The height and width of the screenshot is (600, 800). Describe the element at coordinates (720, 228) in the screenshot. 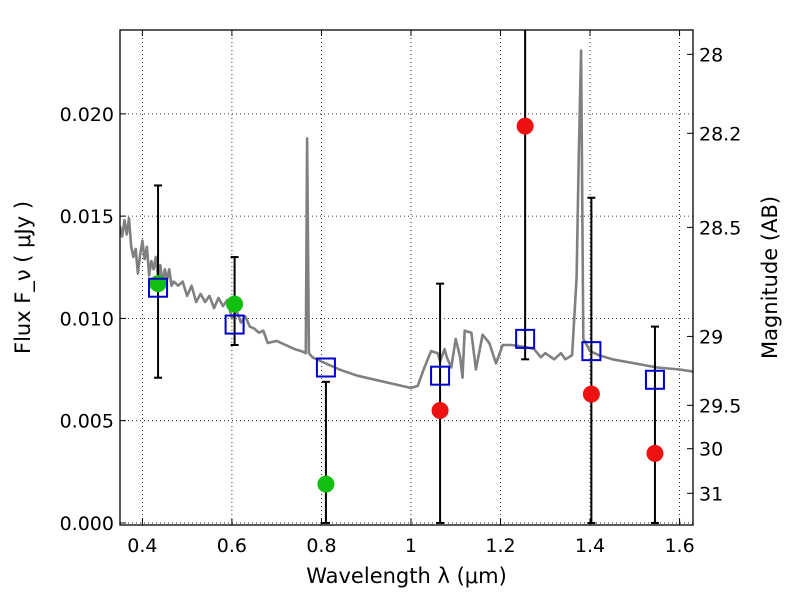

I see `right-tick-label: 28.5` at that location.